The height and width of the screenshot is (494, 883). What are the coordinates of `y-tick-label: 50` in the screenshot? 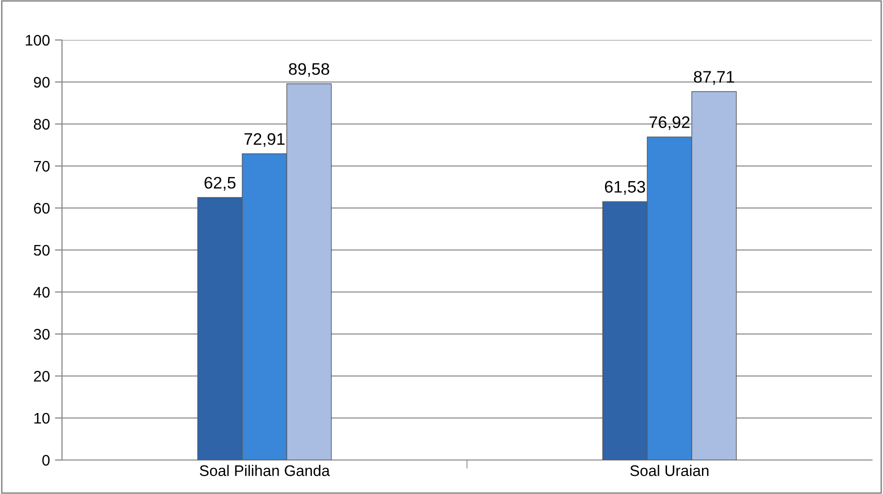 It's located at (42, 250).